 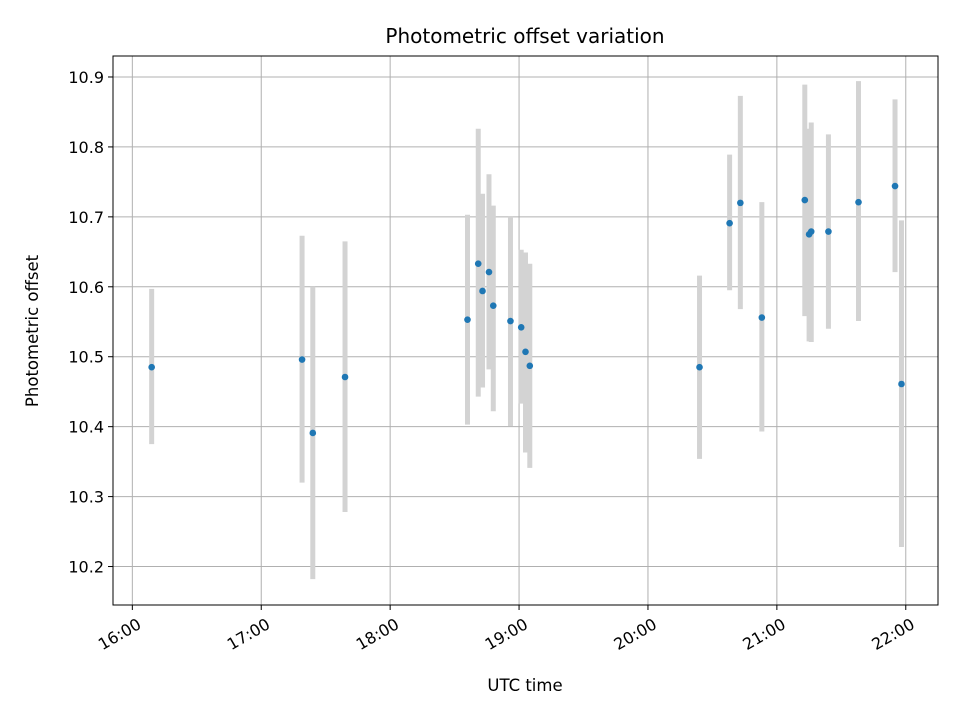 I want to click on x-axis-label: UTC time, so click(x=524, y=685).